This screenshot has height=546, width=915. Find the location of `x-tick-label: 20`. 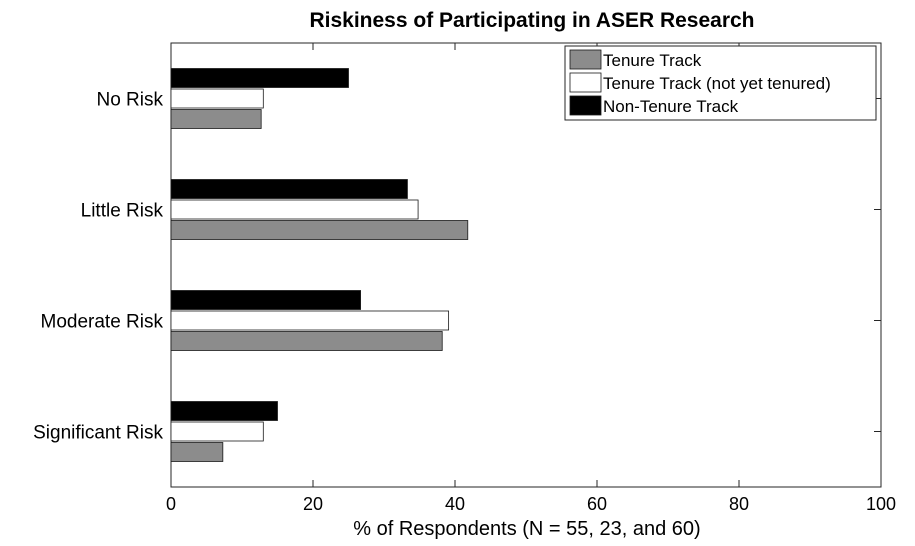

x-tick-label: 20 is located at coordinates (313, 504).